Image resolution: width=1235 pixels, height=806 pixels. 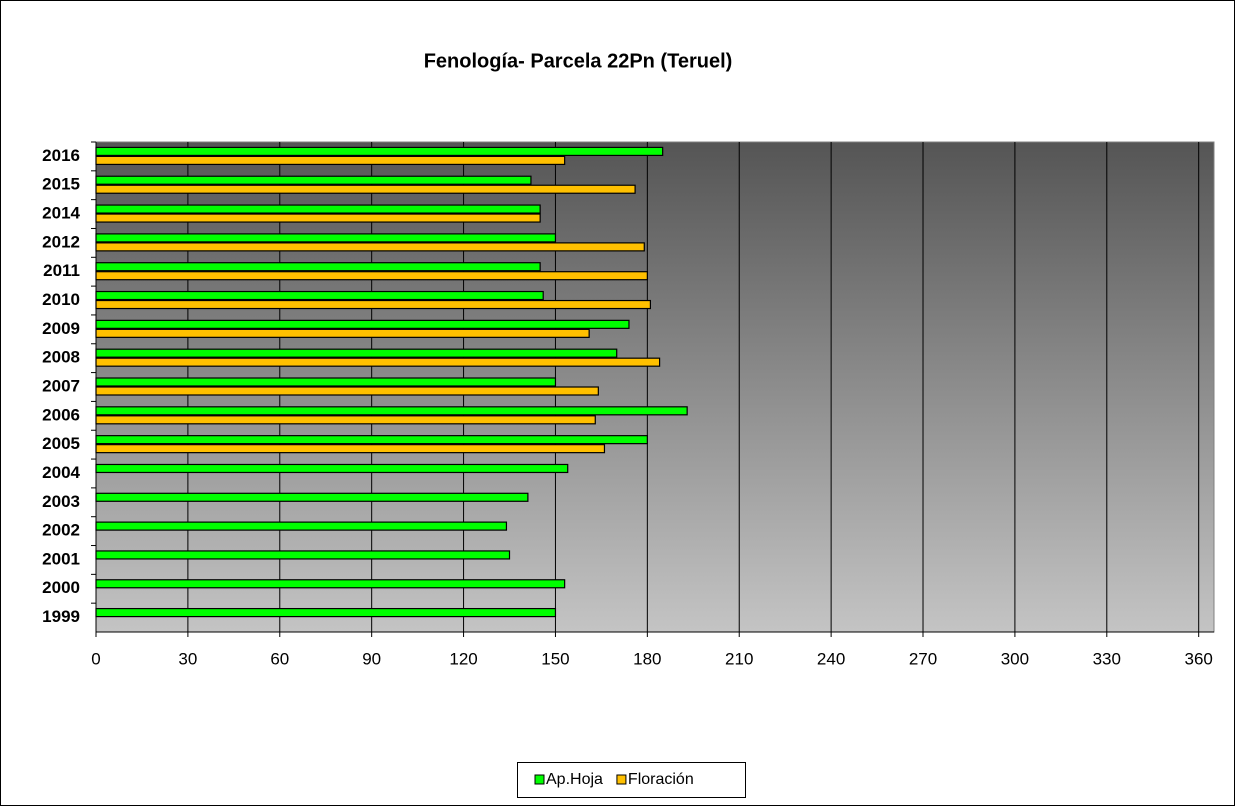 I want to click on y-tick-label: 2006, so click(x=61, y=414).